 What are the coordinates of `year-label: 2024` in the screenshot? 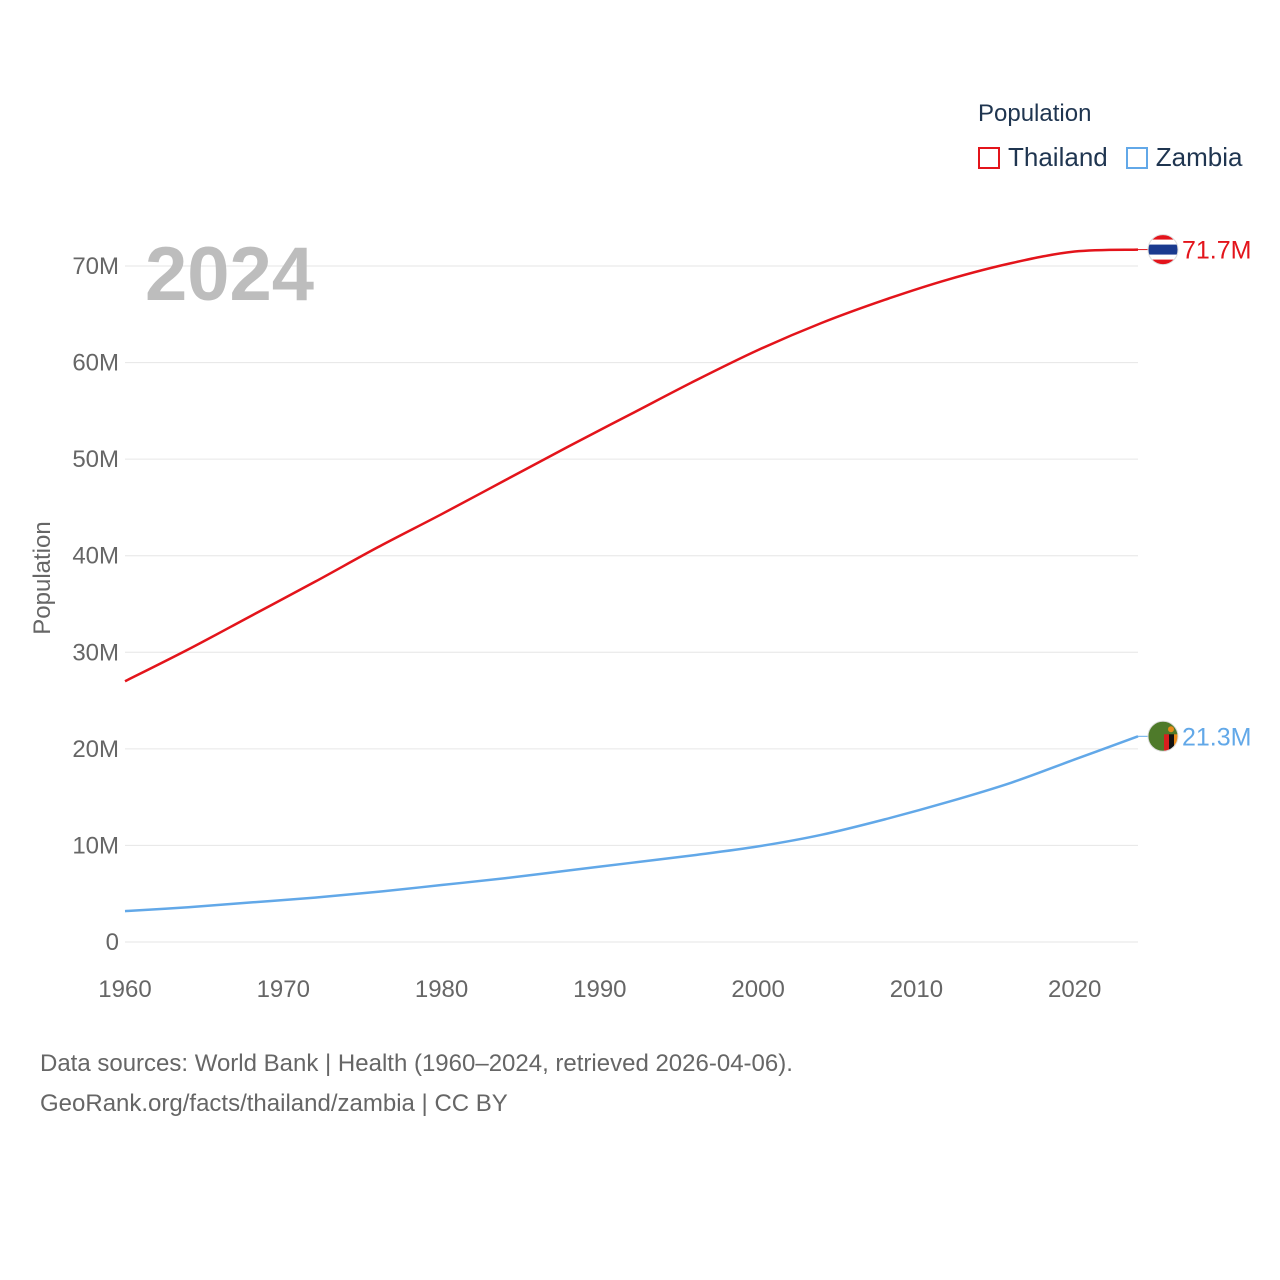 It's located at (229, 274).